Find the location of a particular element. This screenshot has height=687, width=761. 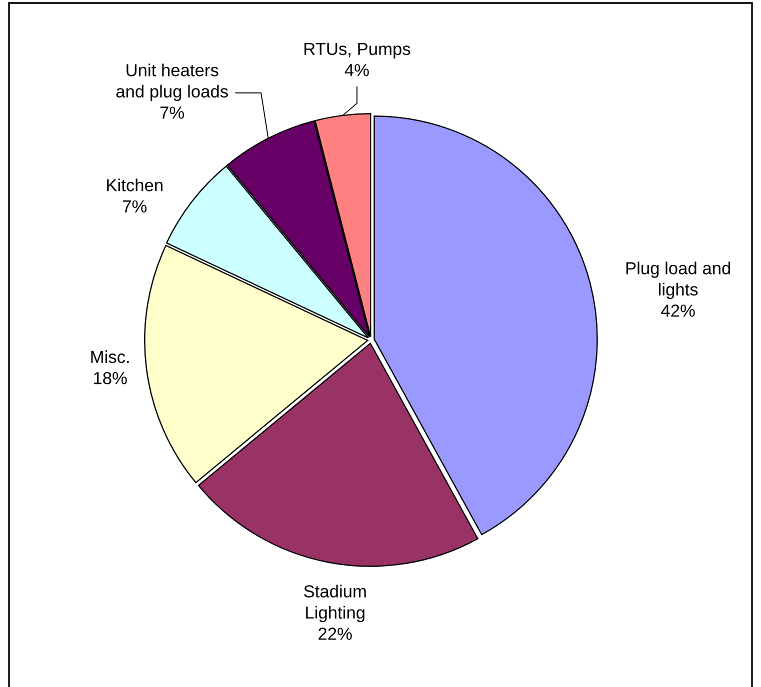

slice-label: Stadium Lighting is located at coordinates (335, 603).